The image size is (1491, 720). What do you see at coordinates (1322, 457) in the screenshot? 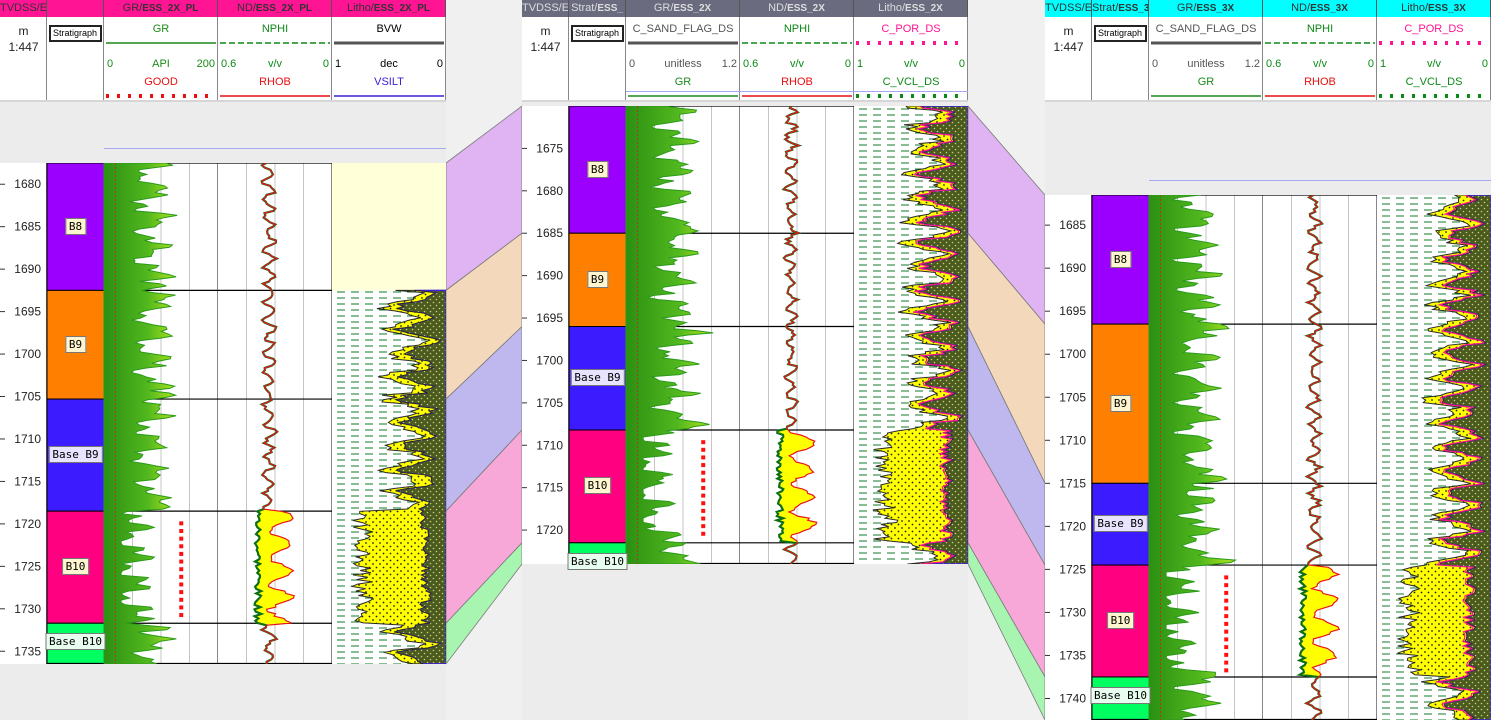
I see `rhob-curve` at bounding box center [1322, 457].